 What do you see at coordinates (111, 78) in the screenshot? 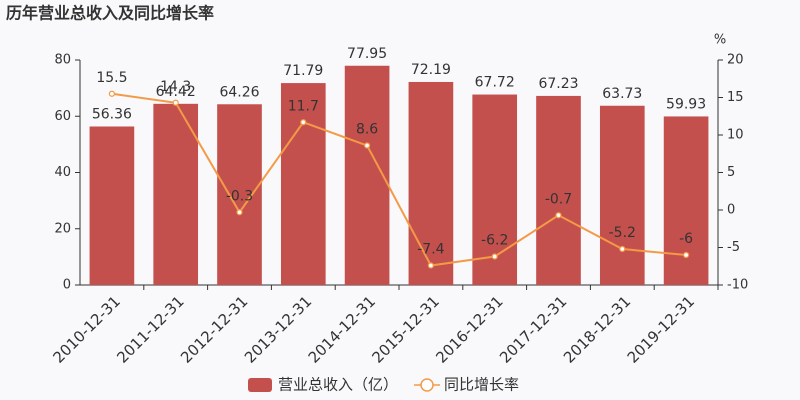
I see `line-value-label: 15.5` at bounding box center [111, 78].